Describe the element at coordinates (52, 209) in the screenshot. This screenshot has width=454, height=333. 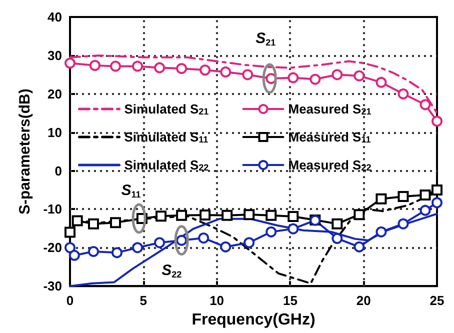
I see `y-tick-label: -10` at that location.